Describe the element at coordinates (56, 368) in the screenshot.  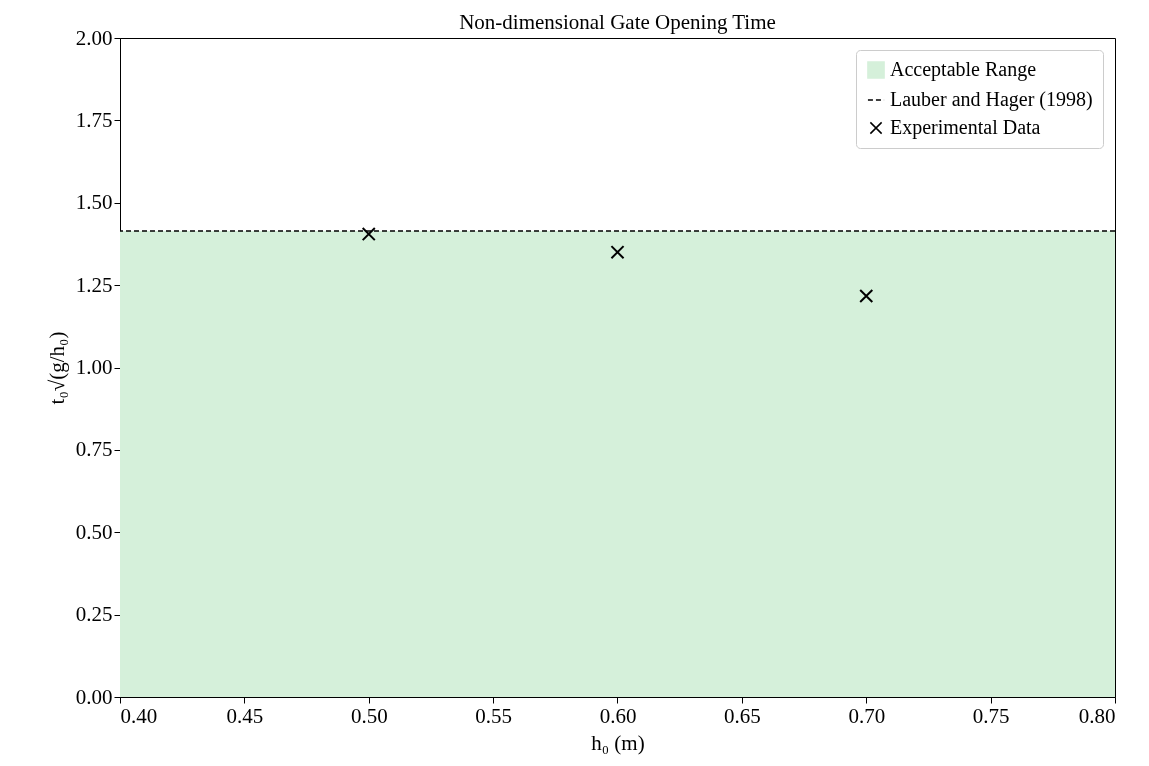
I see `y-axis-title: t₀√(g/h₀)` at that location.